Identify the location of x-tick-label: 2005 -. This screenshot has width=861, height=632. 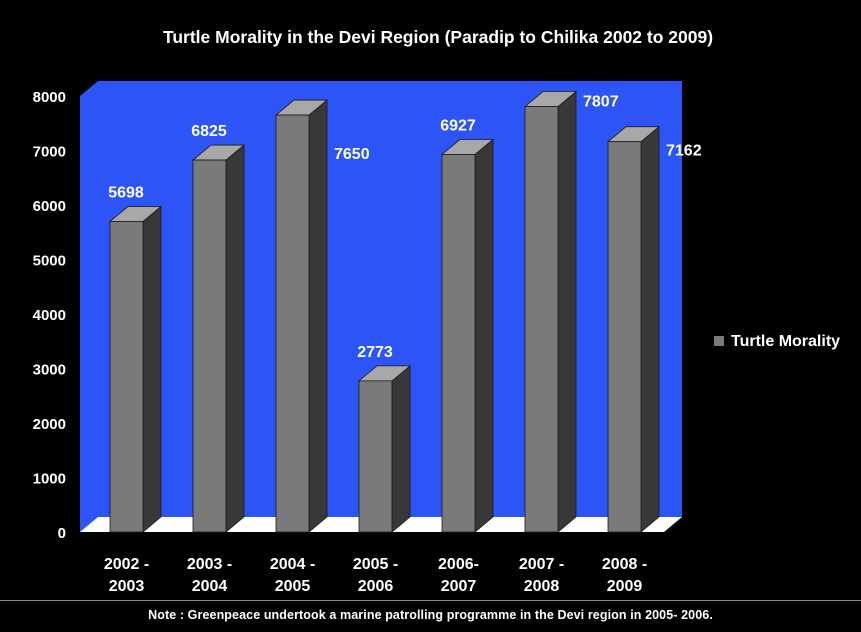
(375, 564).